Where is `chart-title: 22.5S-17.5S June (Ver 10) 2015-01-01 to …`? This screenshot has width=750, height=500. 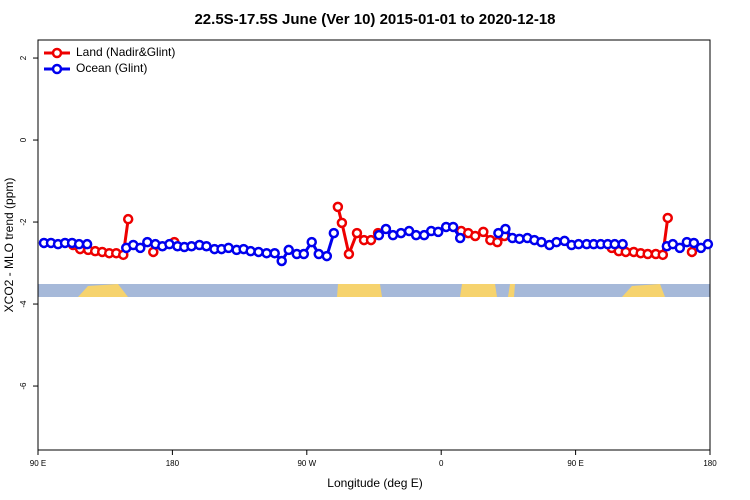
chart-title: 22.5S-17.5S June (Ver 10) 2015-01-01 to … is located at coordinates (374, 19).